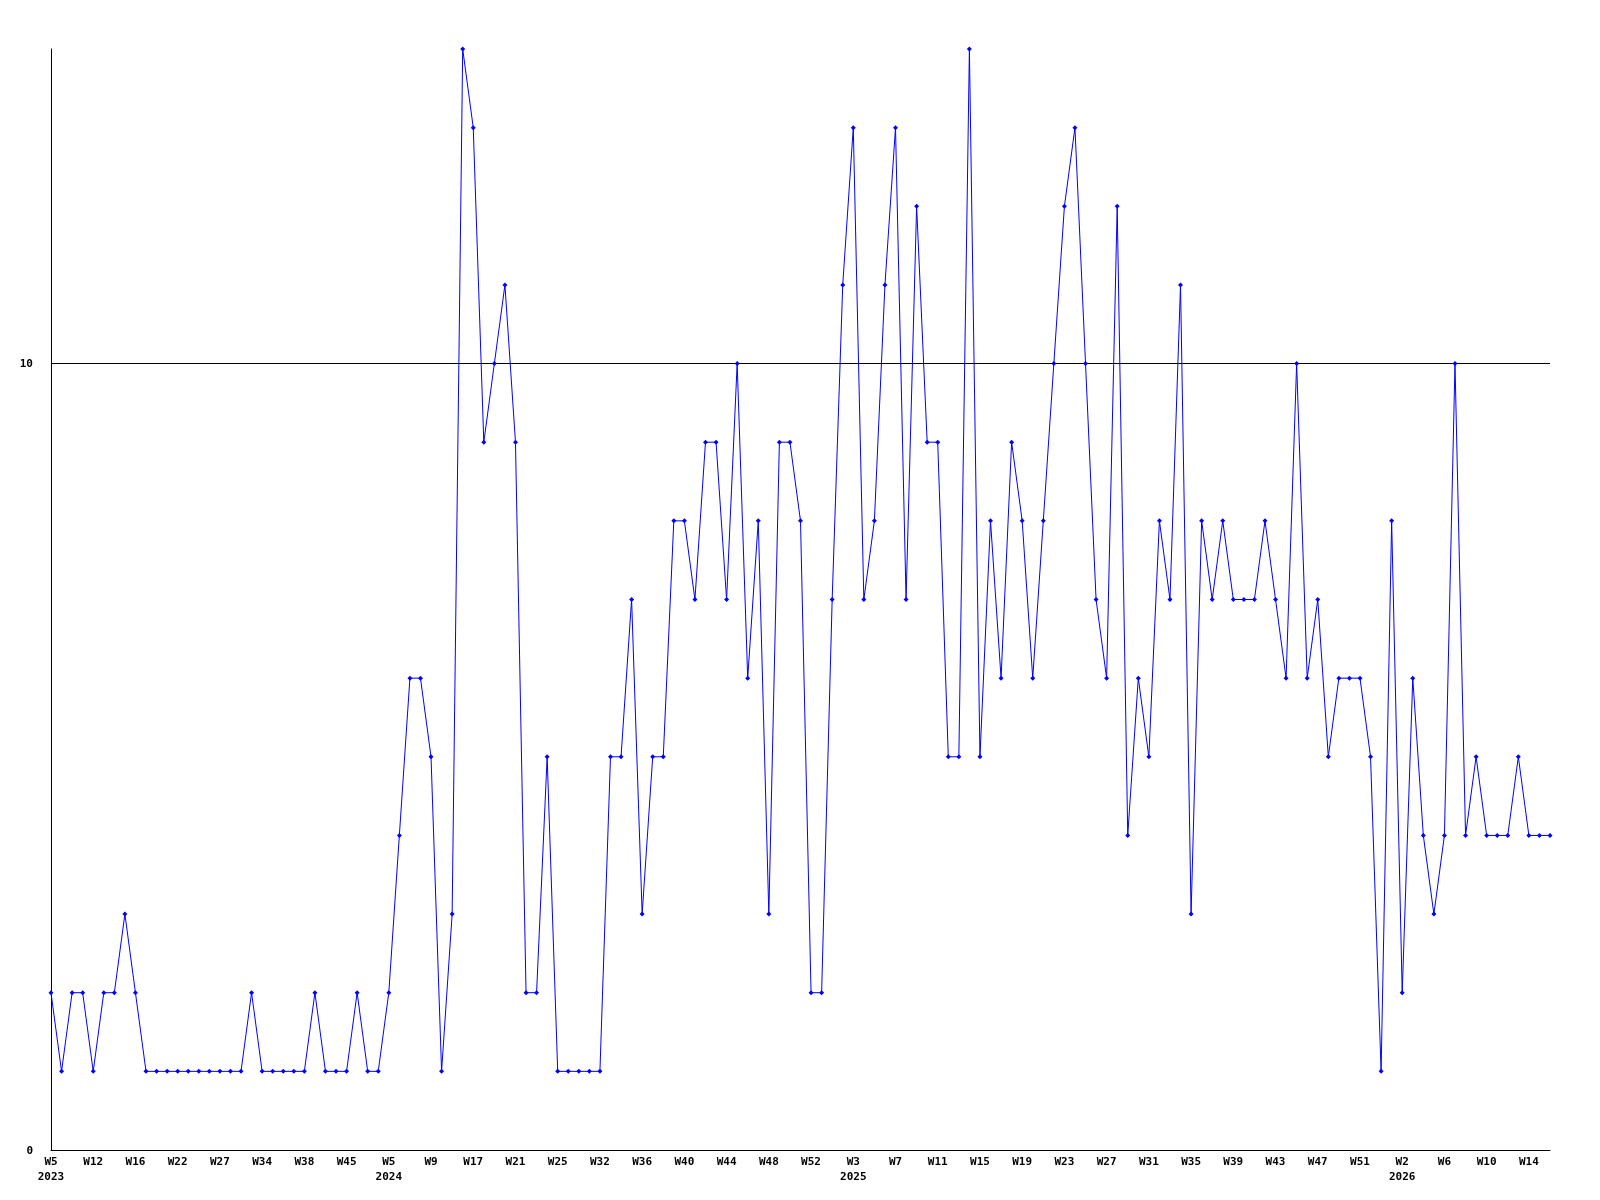 The width and height of the screenshot is (1600, 1200). What do you see at coordinates (515, 1161) in the screenshot?
I see `x-tick-label: W21` at bounding box center [515, 1161].